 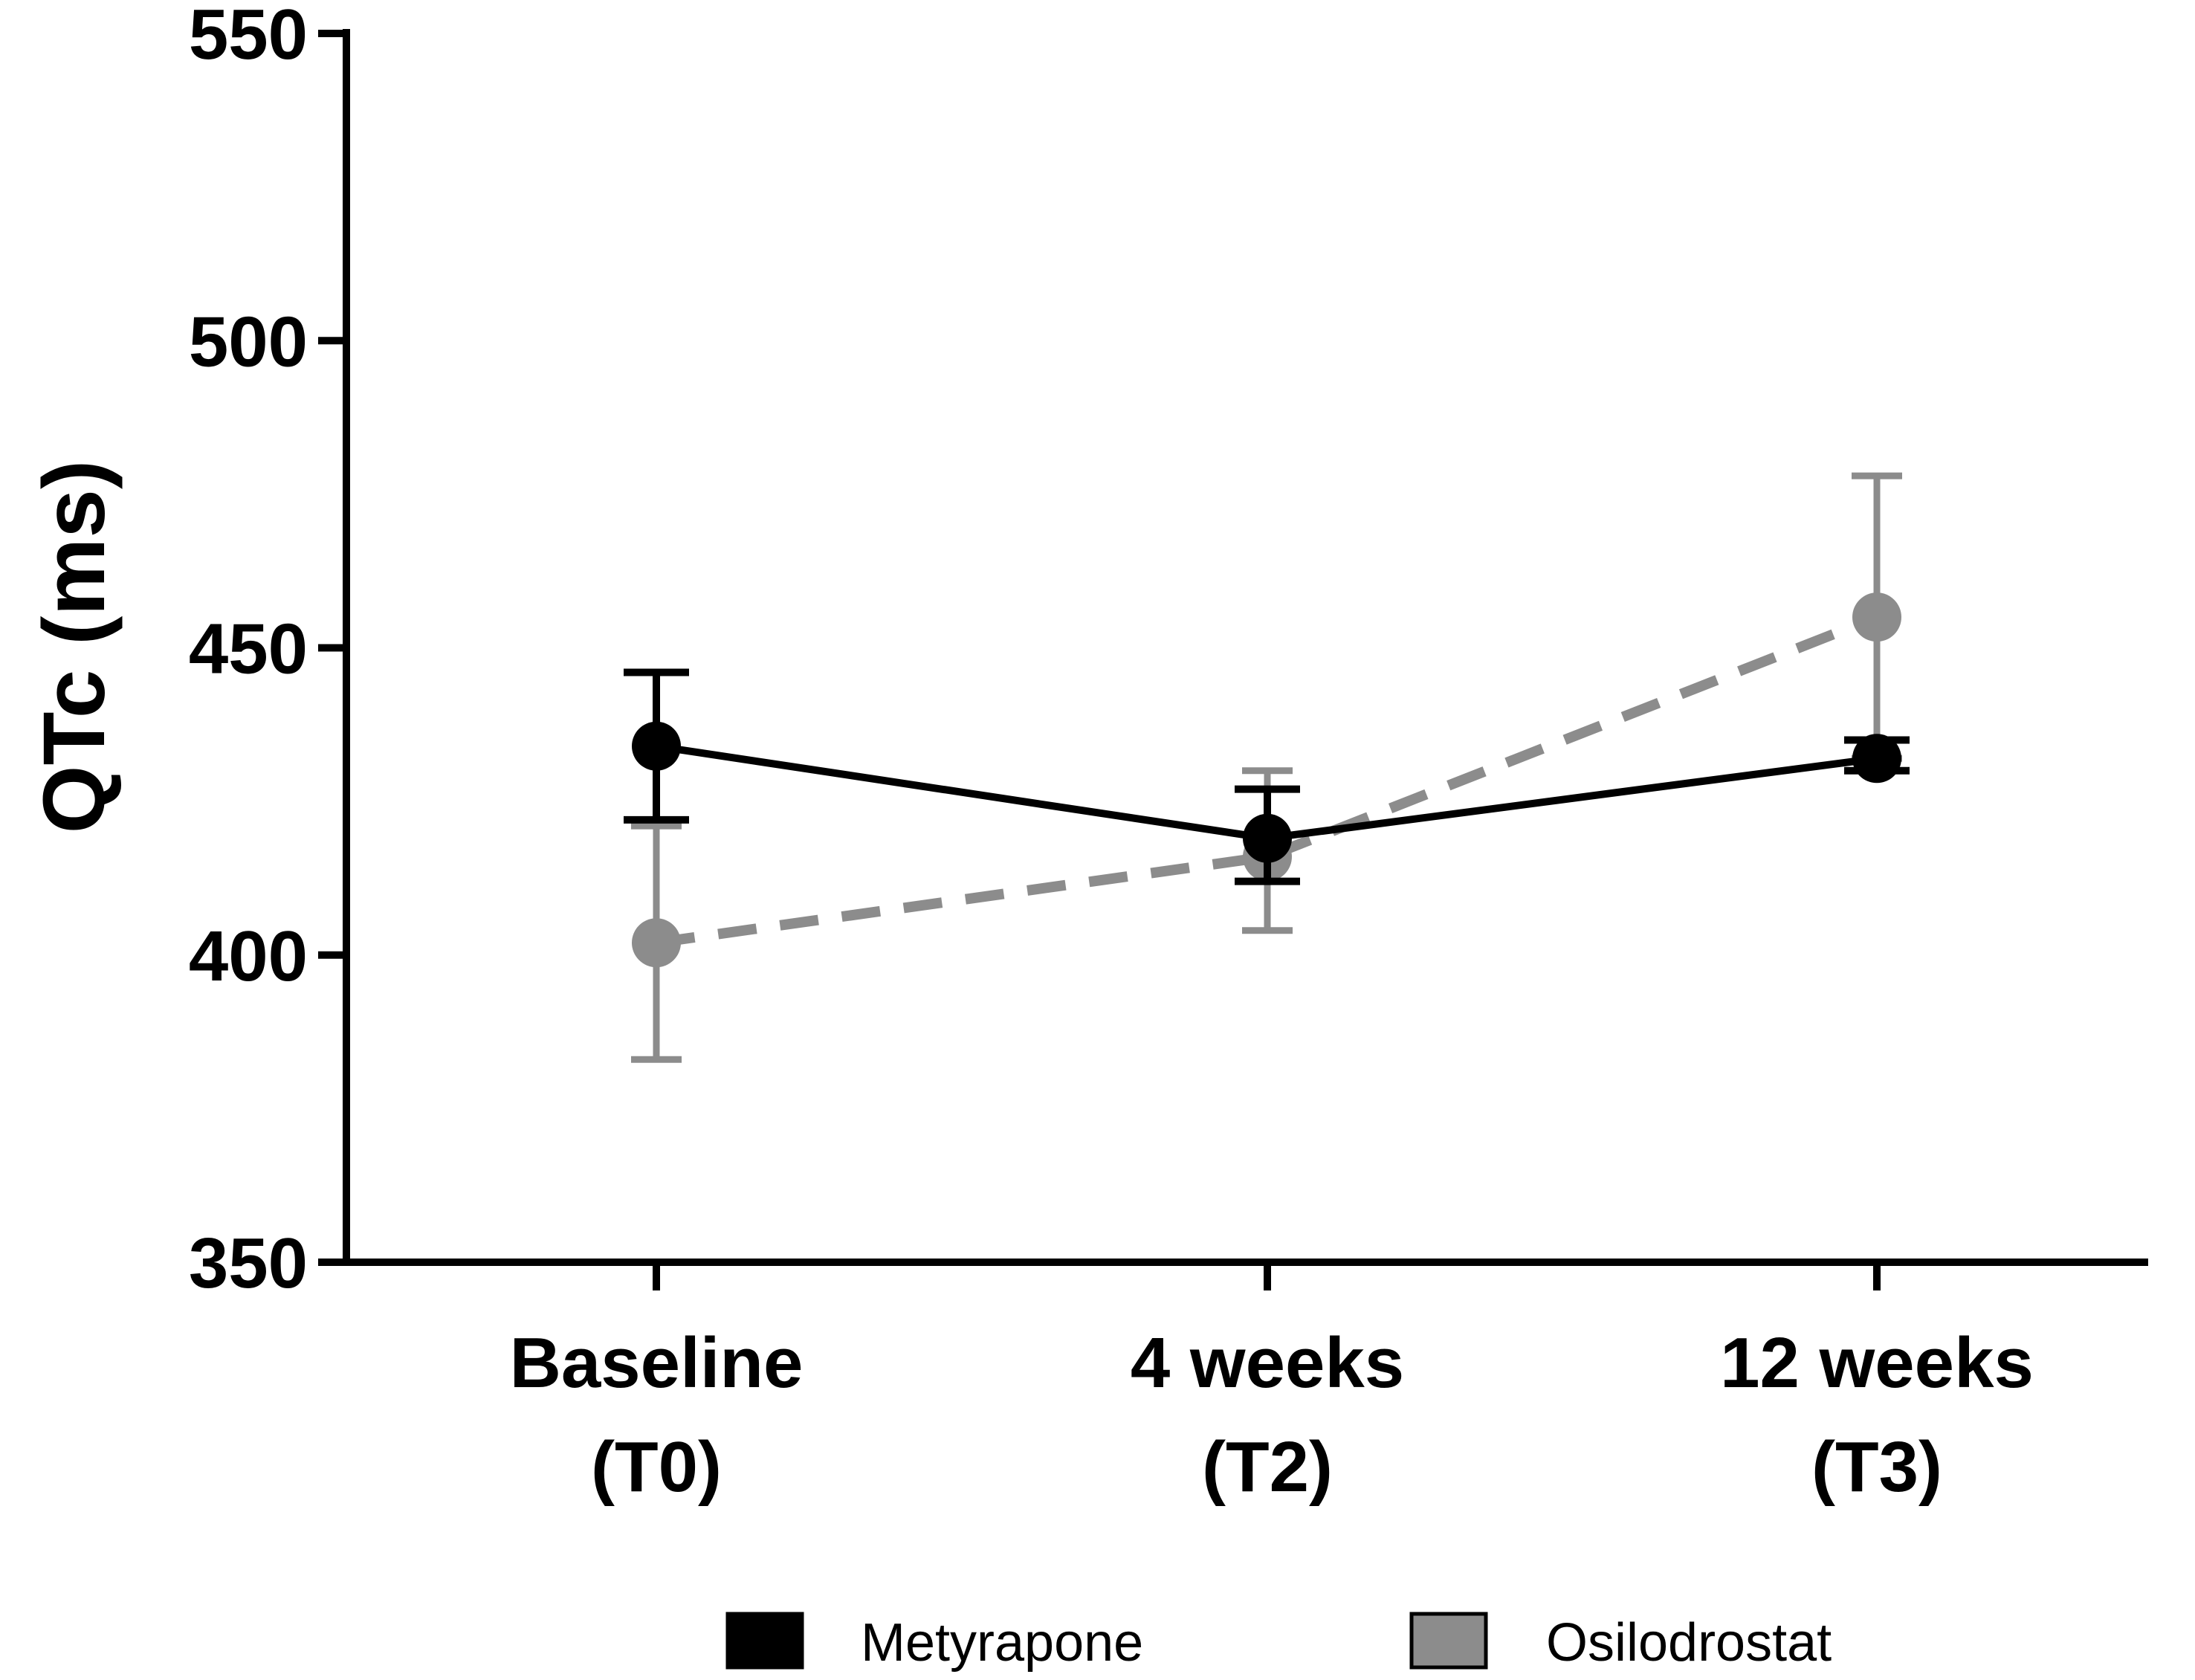 What do you see at coordinates (1877, 1363) in the screenshot?
I see `x-tick-label: 12 weeks` at bounding box center [1877, 1363].